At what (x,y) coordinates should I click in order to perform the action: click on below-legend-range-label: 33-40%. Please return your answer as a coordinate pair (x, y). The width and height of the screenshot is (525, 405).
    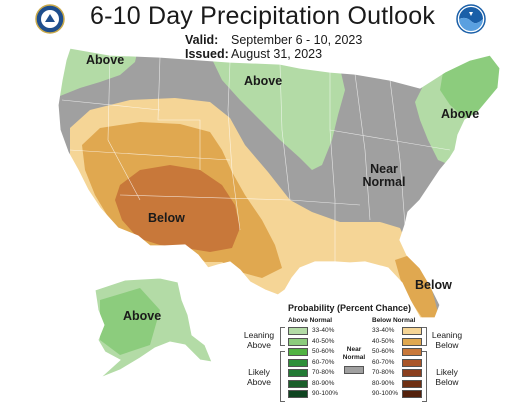
    Looking at the image, I should click on (383, 330).